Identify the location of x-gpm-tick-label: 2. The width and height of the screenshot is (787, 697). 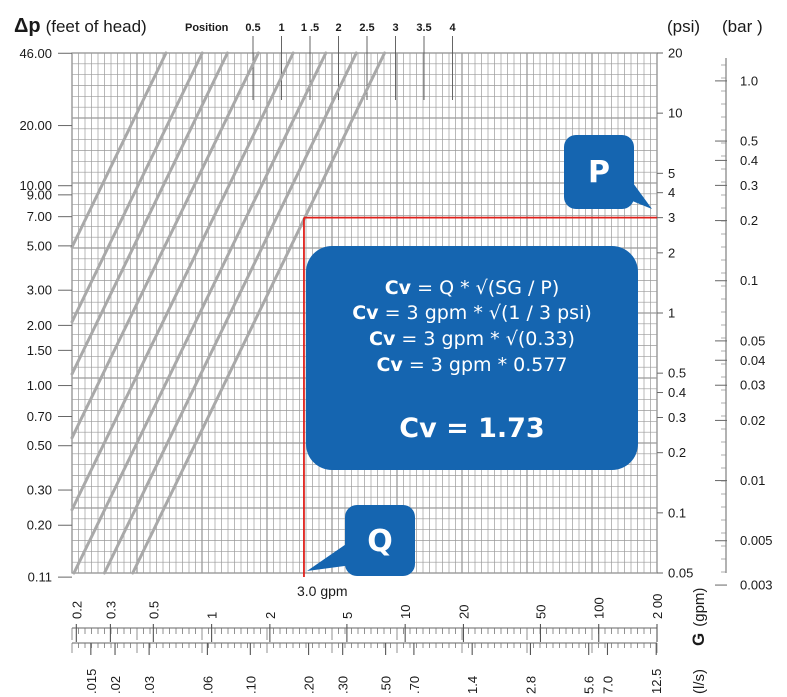
(270, 615).